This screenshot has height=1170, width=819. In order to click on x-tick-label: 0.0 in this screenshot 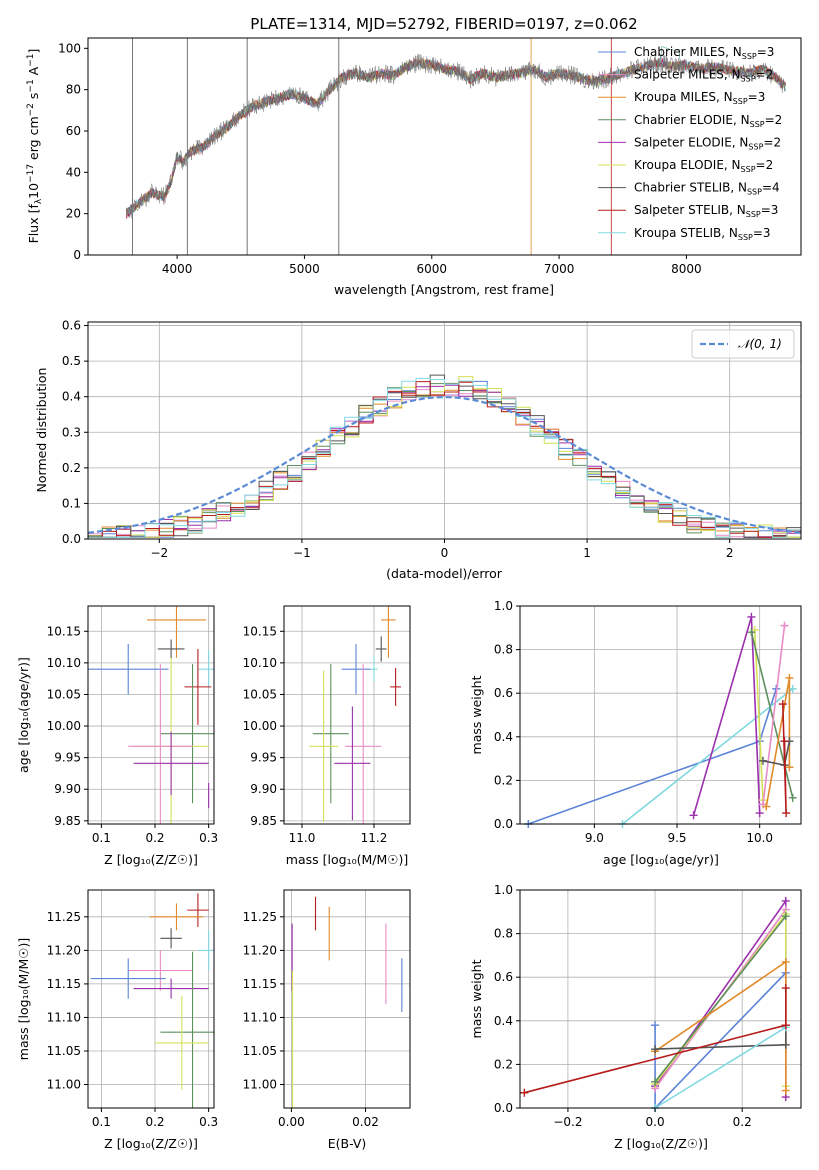, I will do `click(655, 1122)`.